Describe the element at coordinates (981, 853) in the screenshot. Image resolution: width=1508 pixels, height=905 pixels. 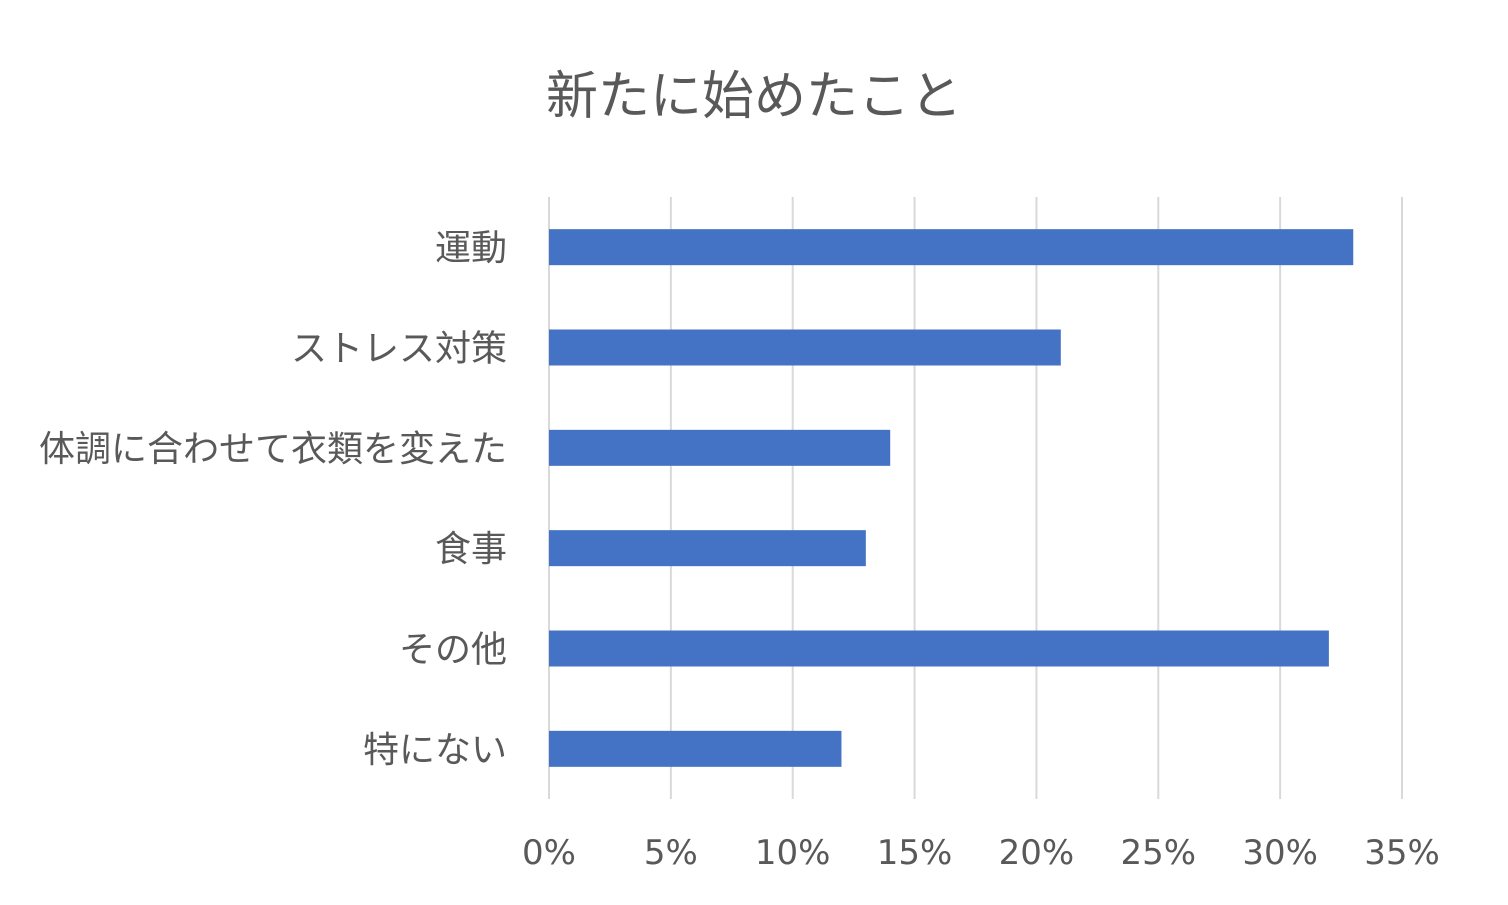
I see `x-axis-tick-labels: 0% 5% 10% 15% 20% 25% 30% 35%` at that location.